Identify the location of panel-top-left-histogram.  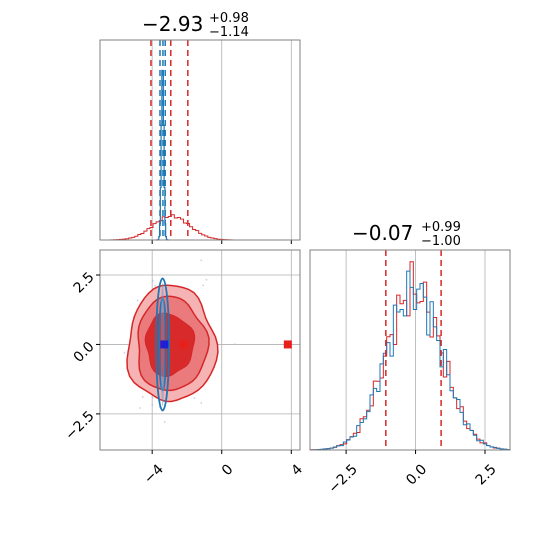
(200, 141).